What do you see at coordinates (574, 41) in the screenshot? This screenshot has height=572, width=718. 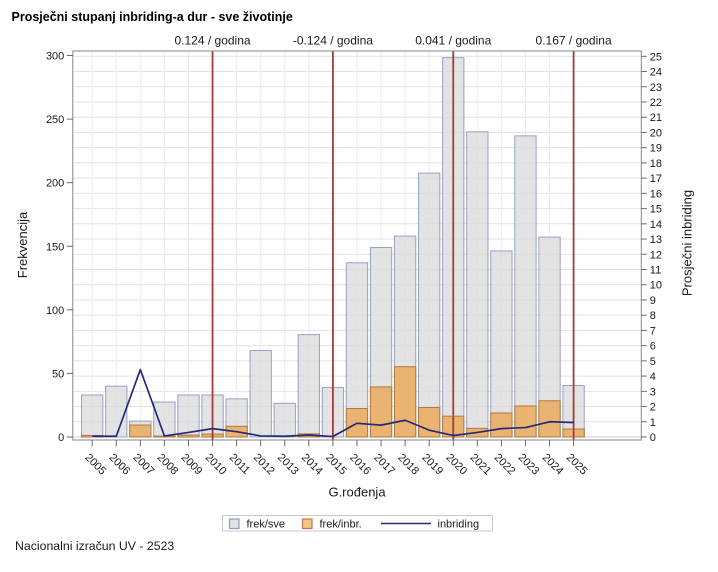 I see `svg-text: 0.167 / godina` at bounding box center [574, 41].